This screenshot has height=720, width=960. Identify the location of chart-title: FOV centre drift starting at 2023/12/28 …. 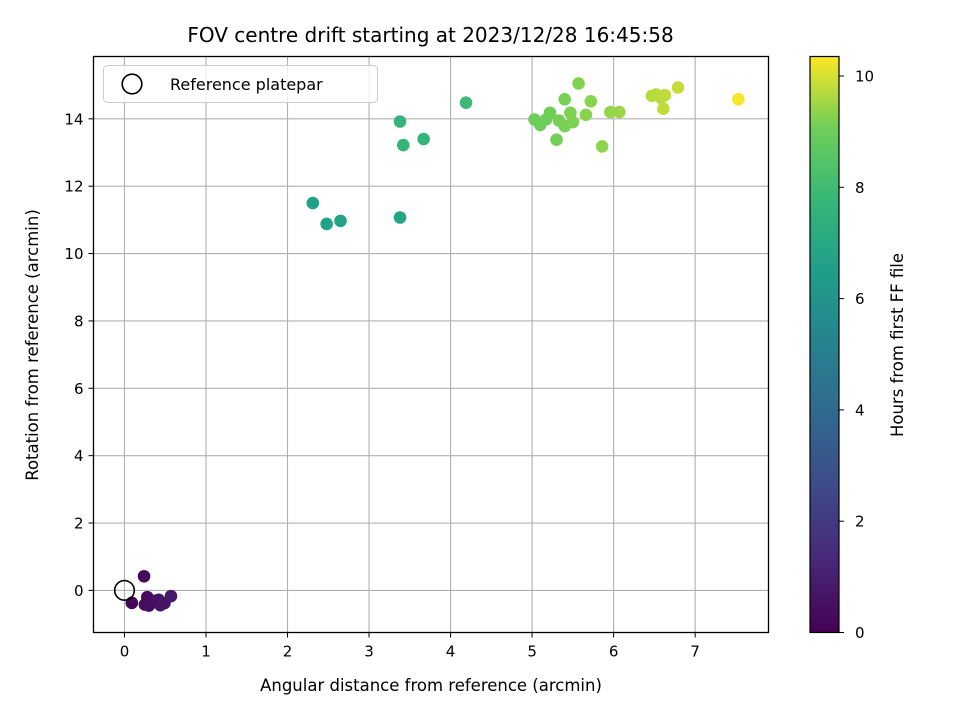
(430, 35).